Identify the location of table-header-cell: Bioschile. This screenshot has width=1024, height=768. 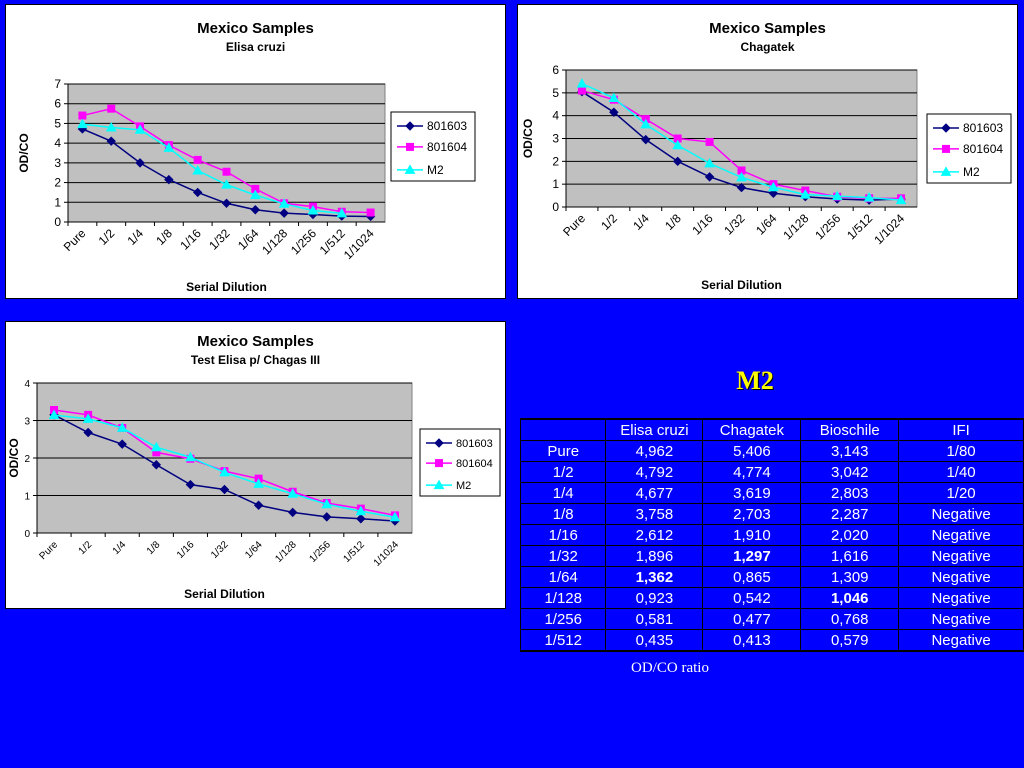
(850, 429).